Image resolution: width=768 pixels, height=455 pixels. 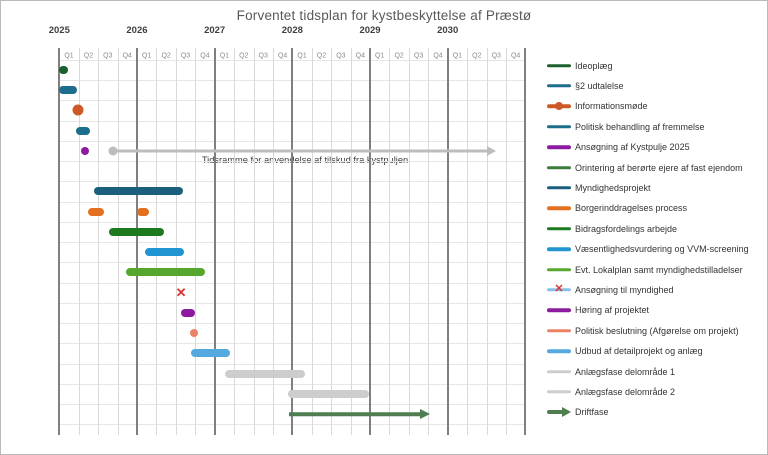 I want to click on legend-item: Udbud af detailprojekt og anlæg, so click(x=652, y=351).